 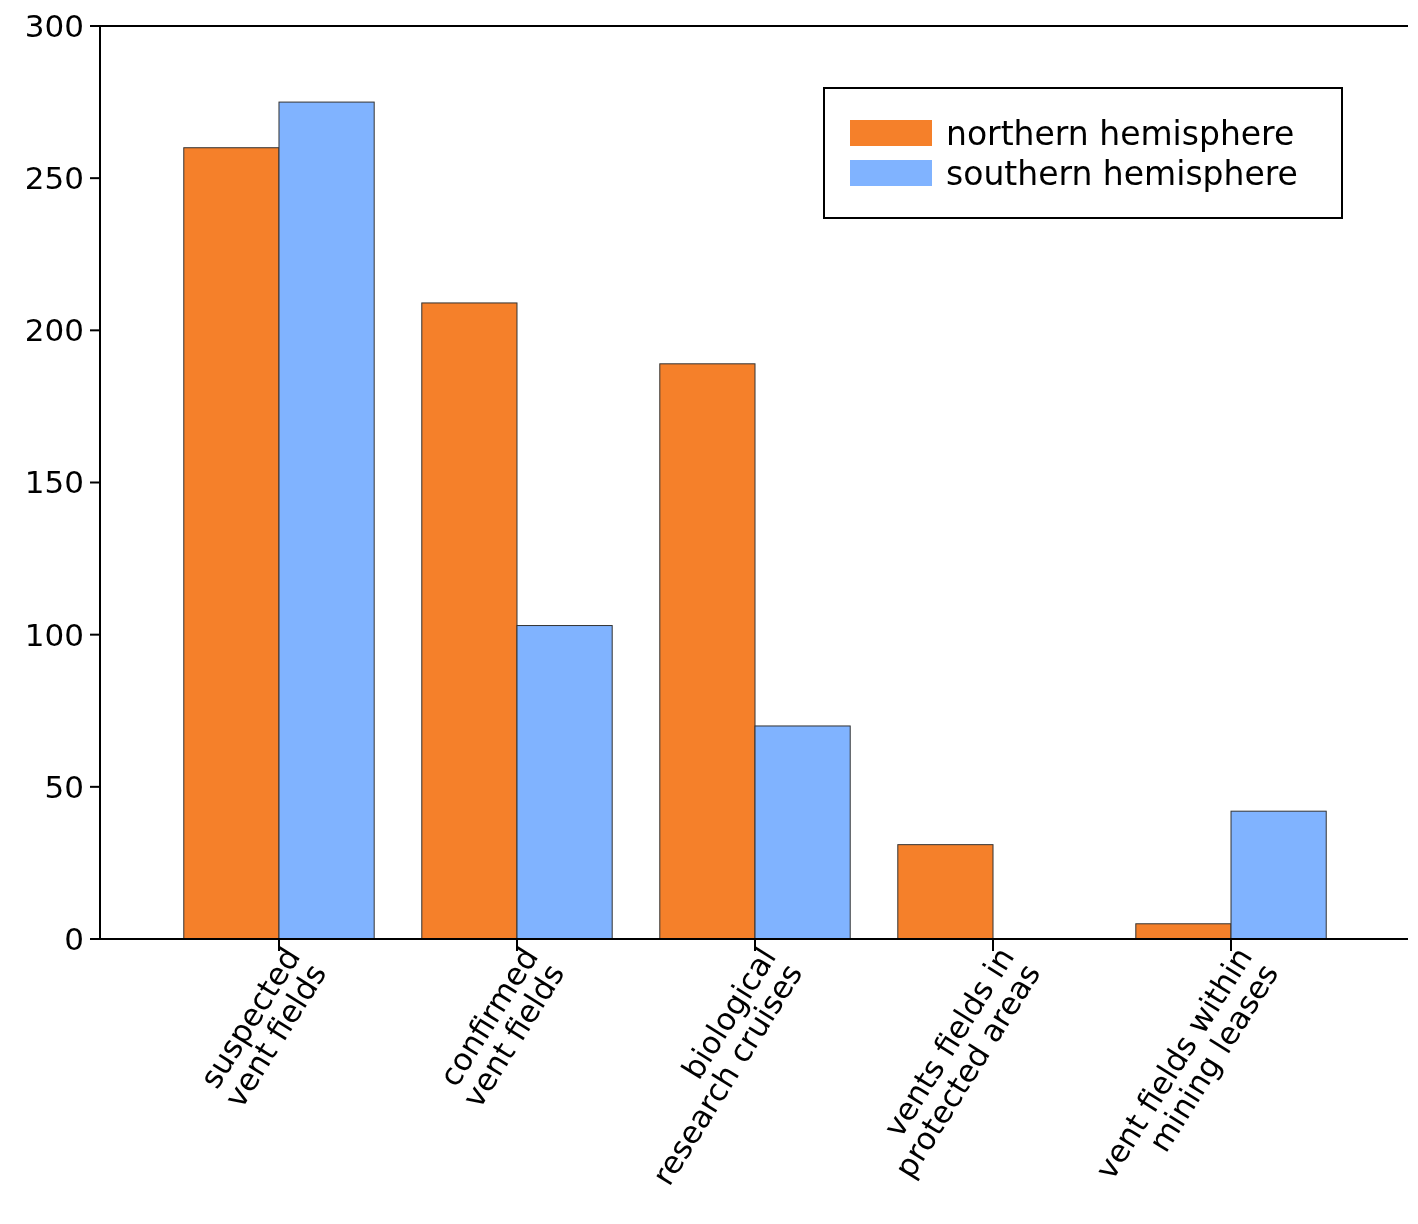 I want to click on legend-label: southern hemisphere, so click(x=1122, y=173).